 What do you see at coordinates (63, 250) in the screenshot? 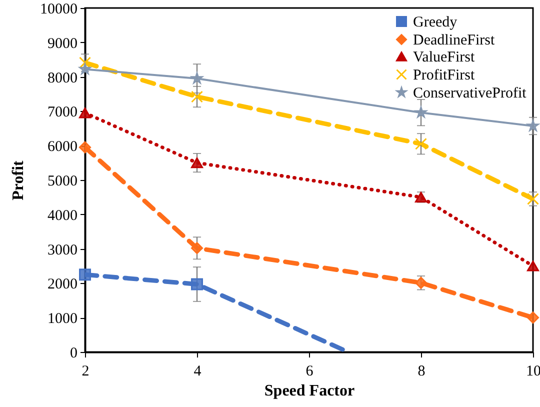
I see `y-tick-label: 3000` at bounding box center [63, 250].